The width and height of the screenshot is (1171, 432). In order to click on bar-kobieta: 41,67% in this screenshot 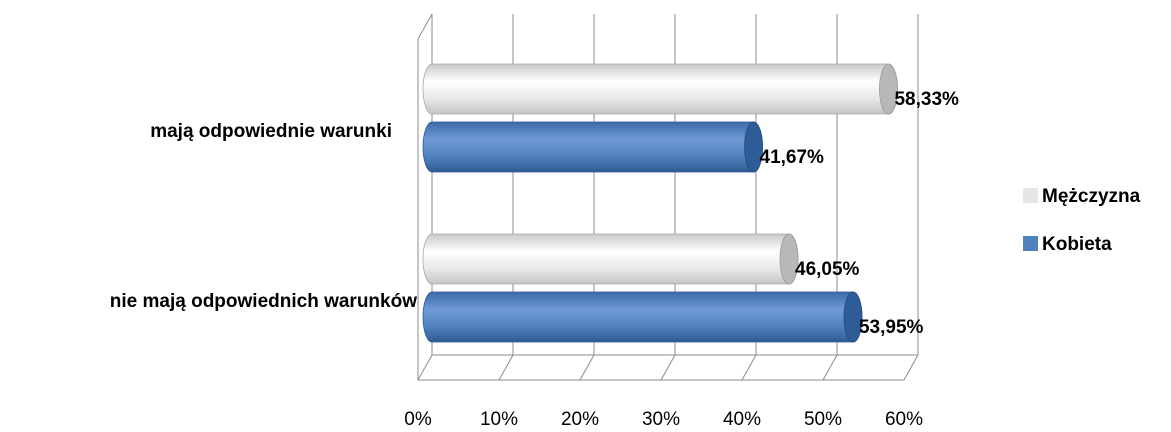, I will do `click(623, 147)`.